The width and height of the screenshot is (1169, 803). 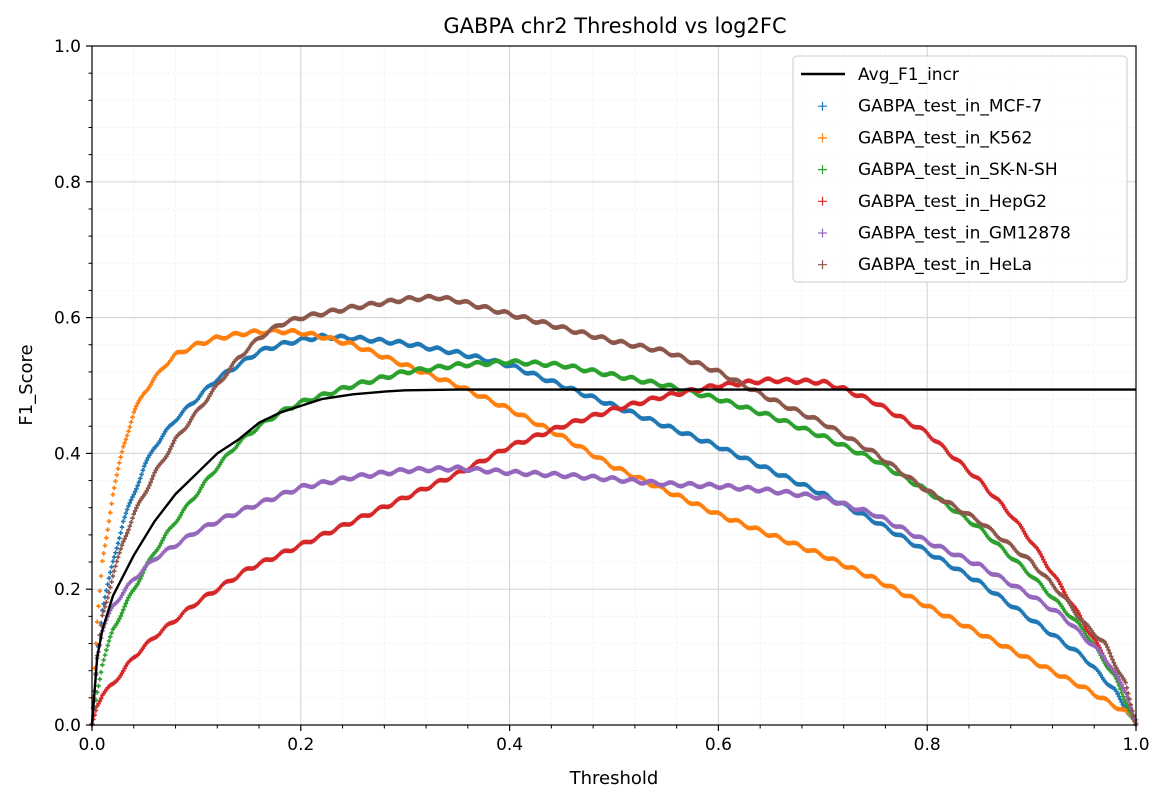 I want to click on legend-label-gabpa-test-in-hepg2: GABPA_test_in_HepG2, so click(x=952, y=202).